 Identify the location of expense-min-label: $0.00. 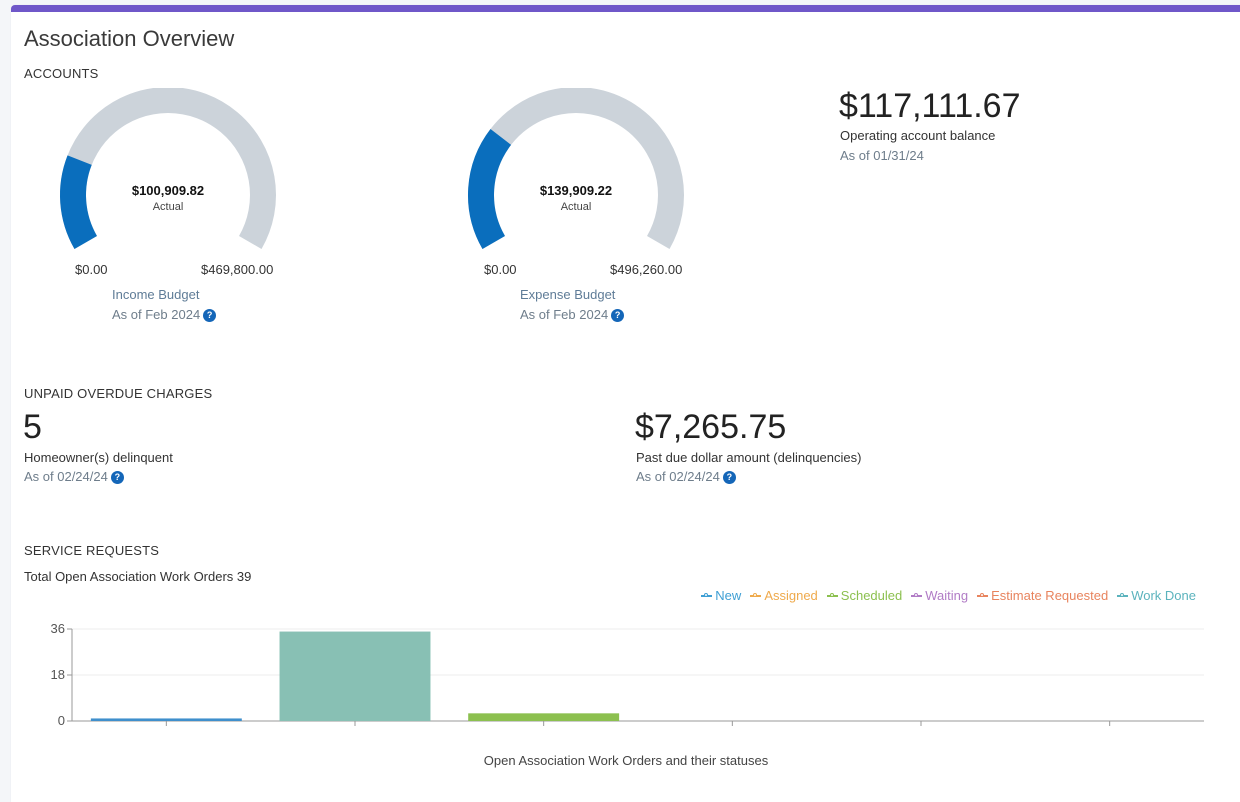
(500, 269).